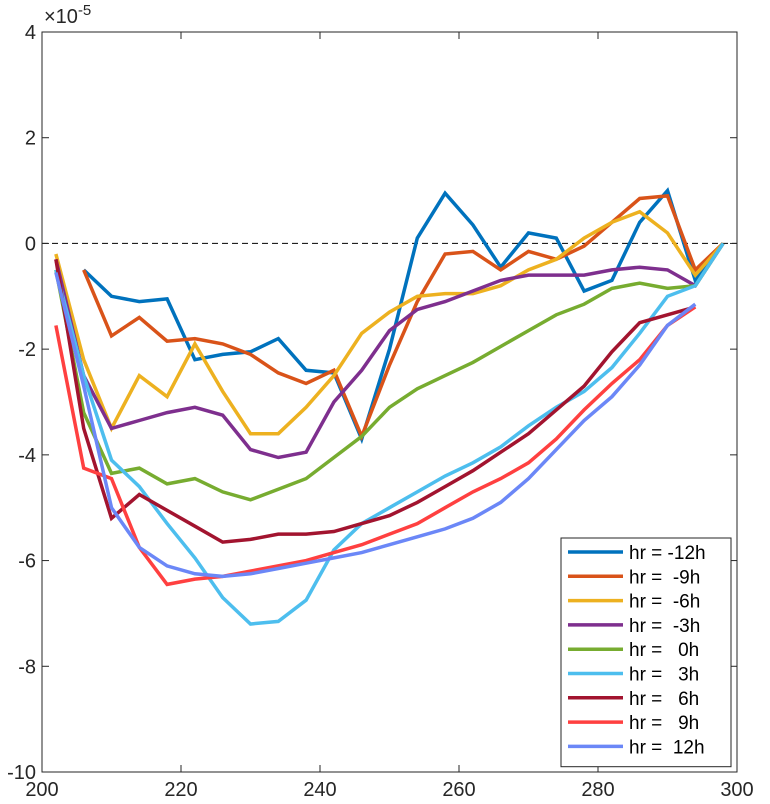  I want to click on y-tick-label: -4, so click(27, 456).